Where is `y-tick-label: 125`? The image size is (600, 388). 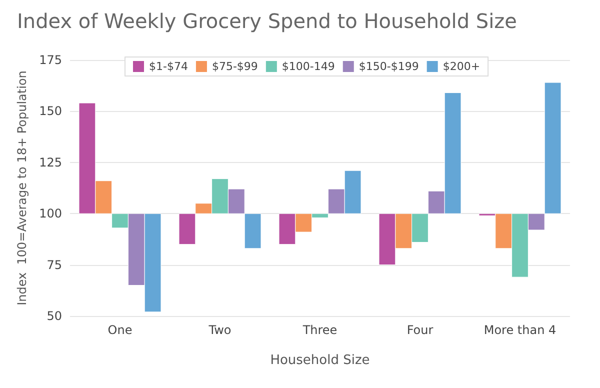
y-tick-label: 125 is located at coordinates (50, 162).